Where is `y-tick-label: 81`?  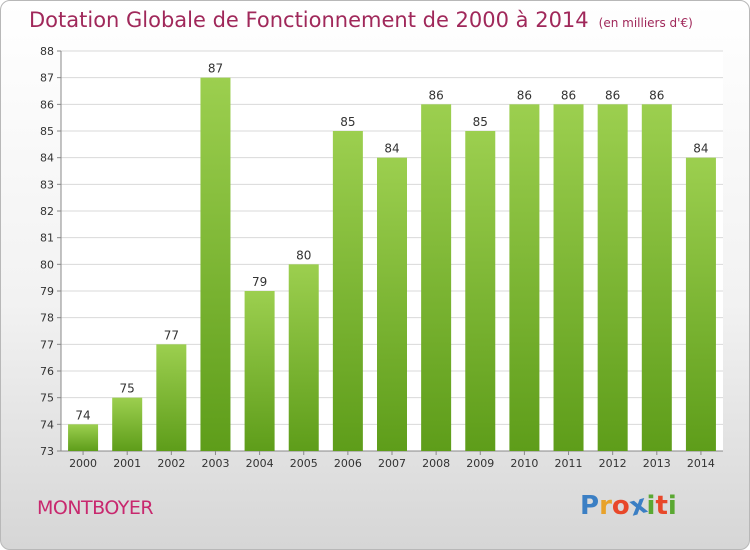
y-tick-label: 81 is located at coordinates (47, 238).